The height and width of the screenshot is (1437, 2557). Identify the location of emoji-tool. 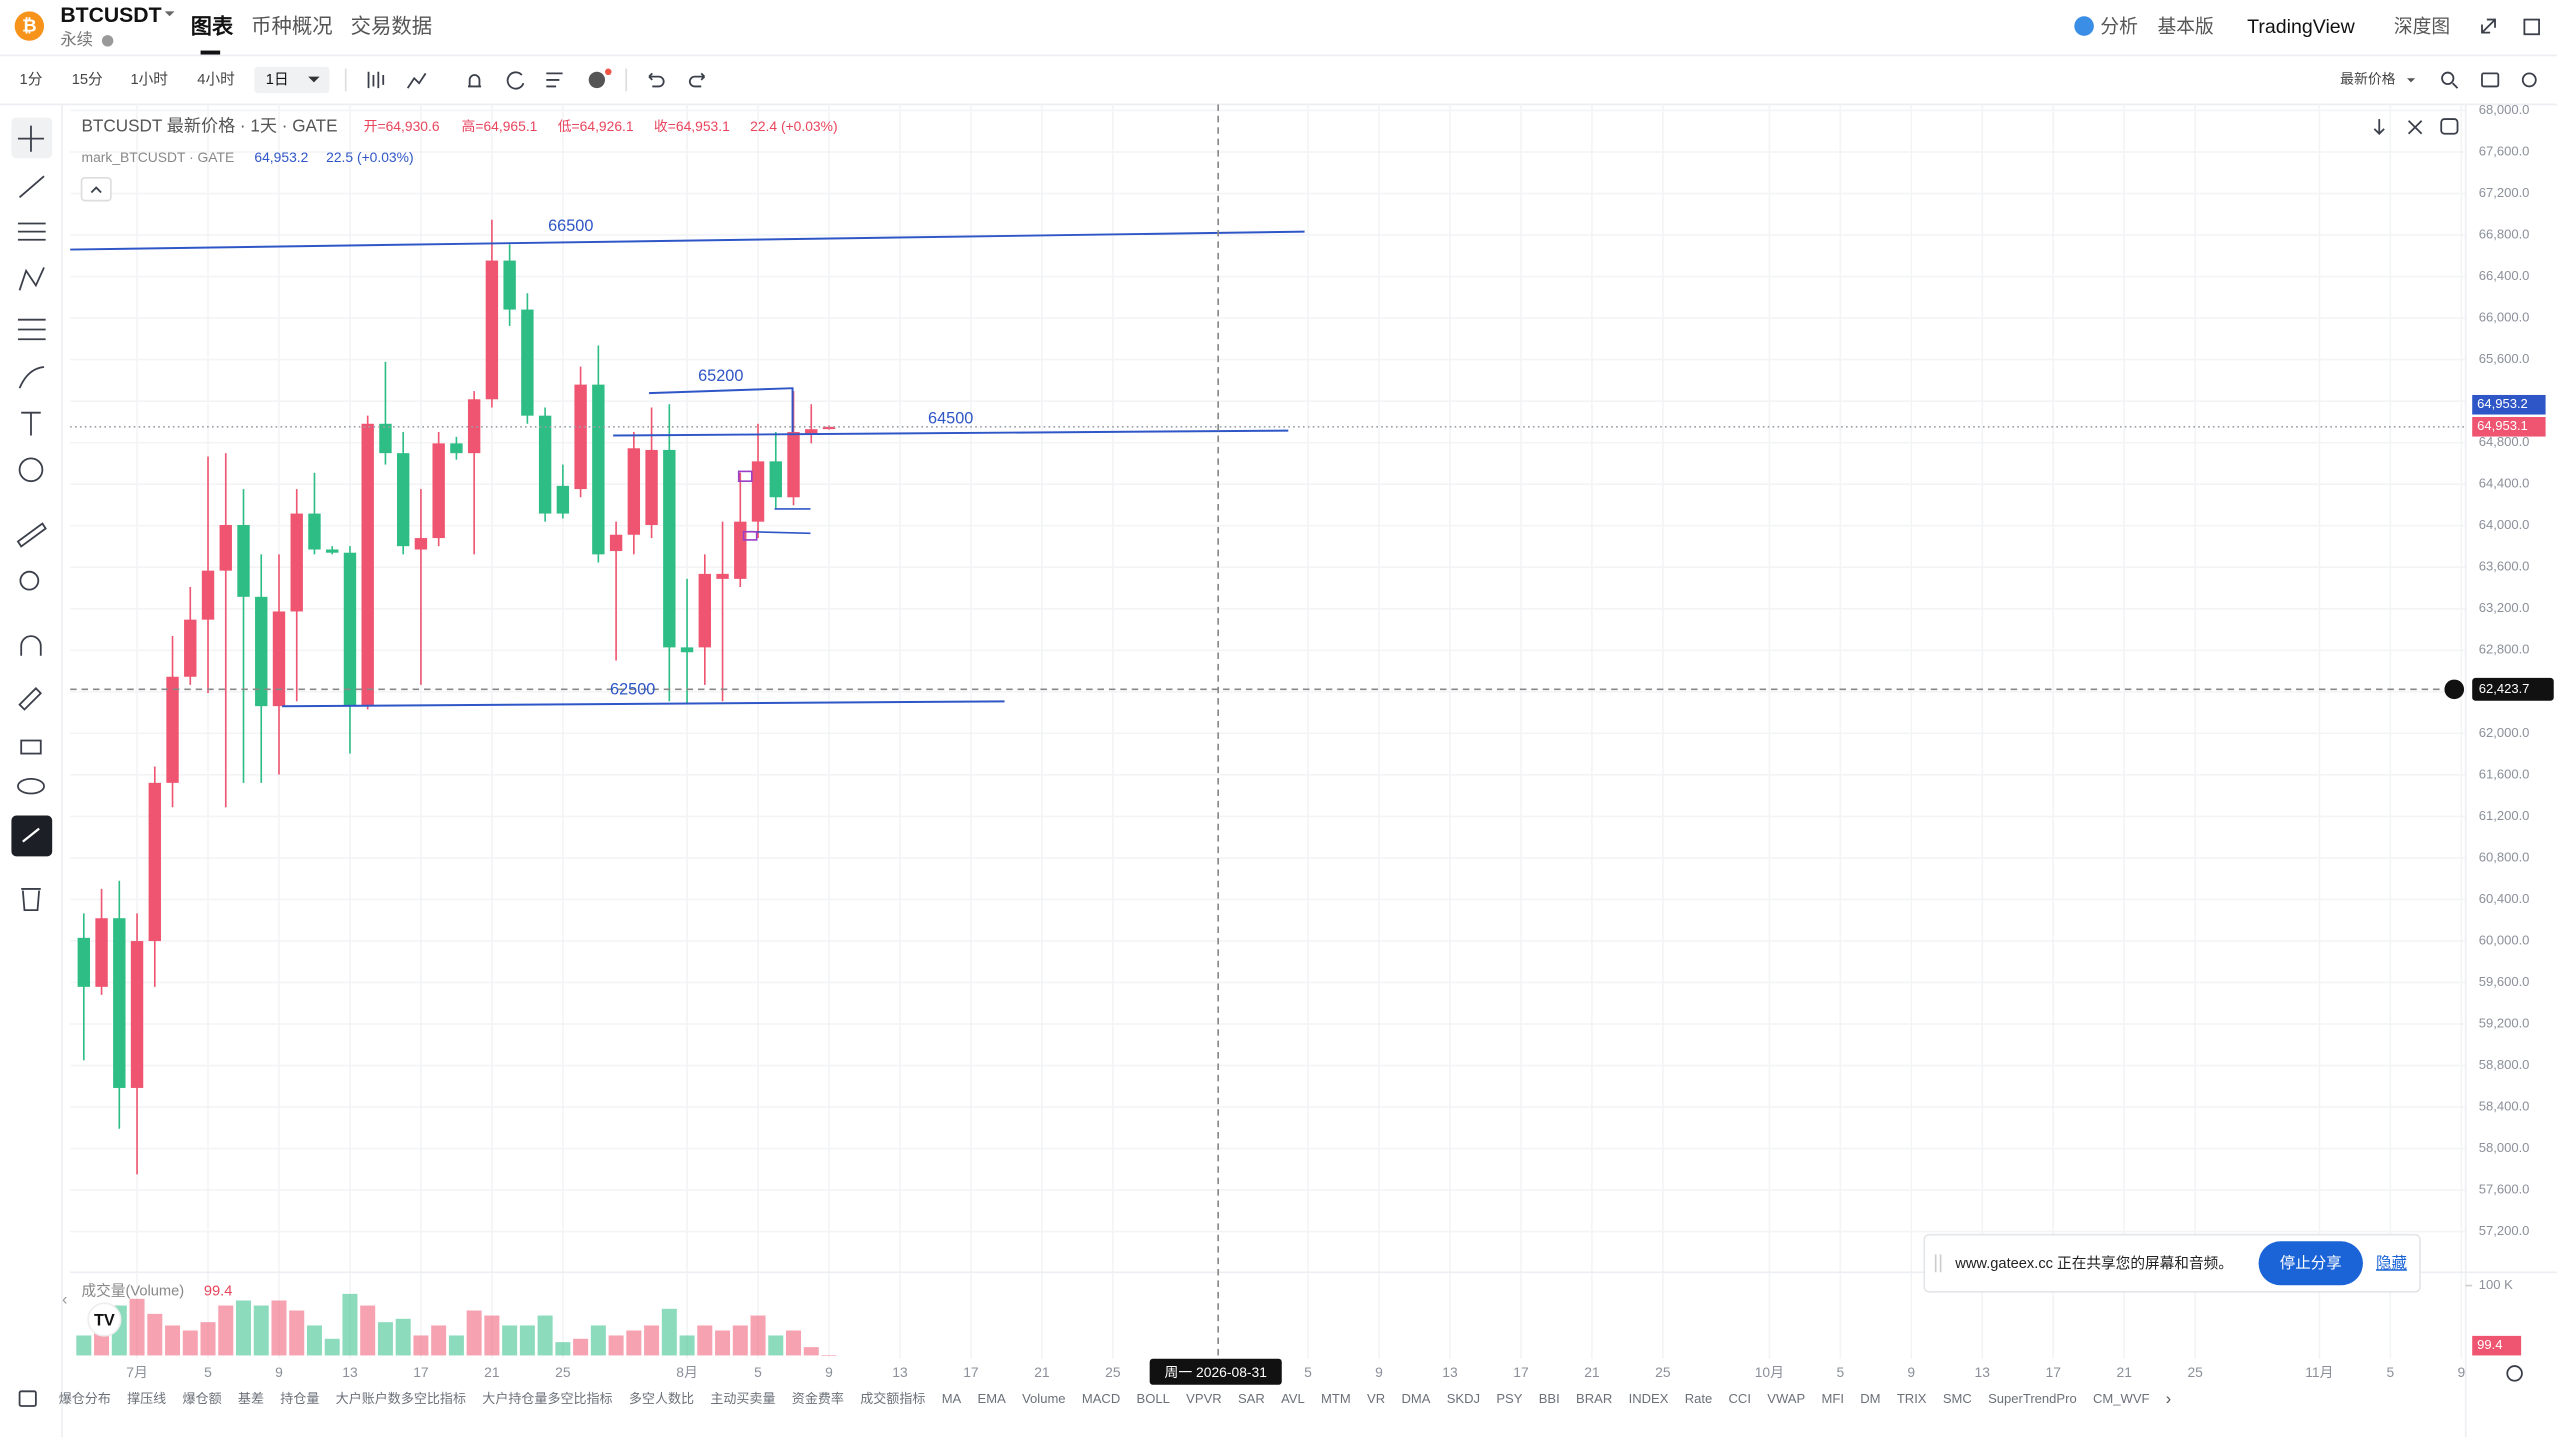
(31, 470).